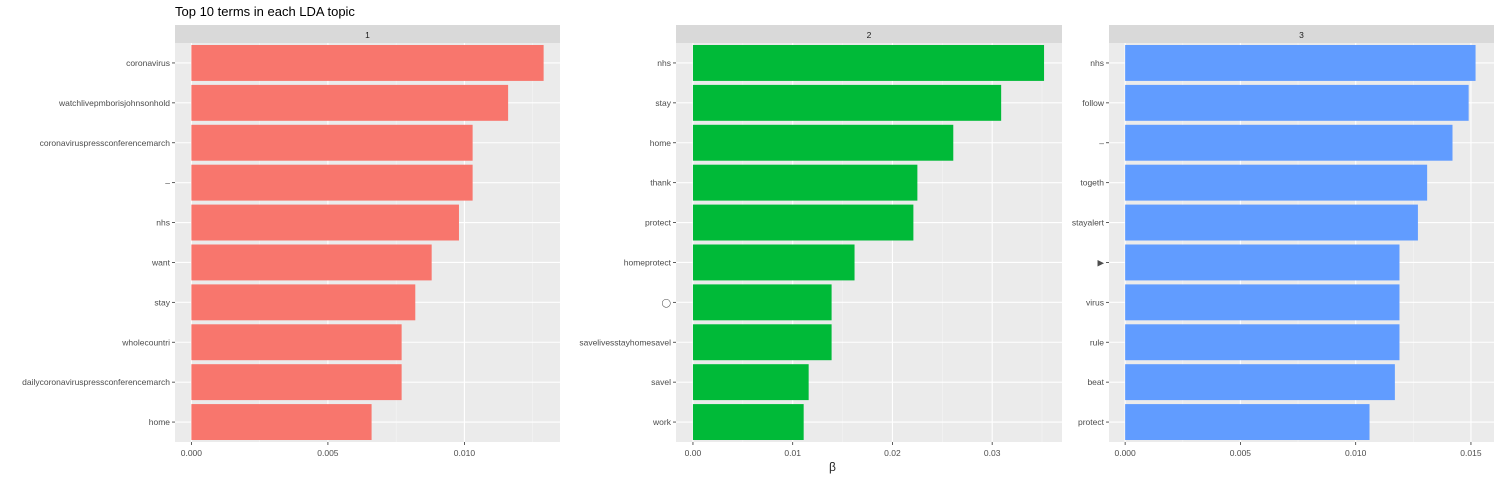 The height and width of the screenshot is (480, 1500). Describe the element at coordinates (648, 262) in the screenshot. I see `category-label: homeprotect` at that location.